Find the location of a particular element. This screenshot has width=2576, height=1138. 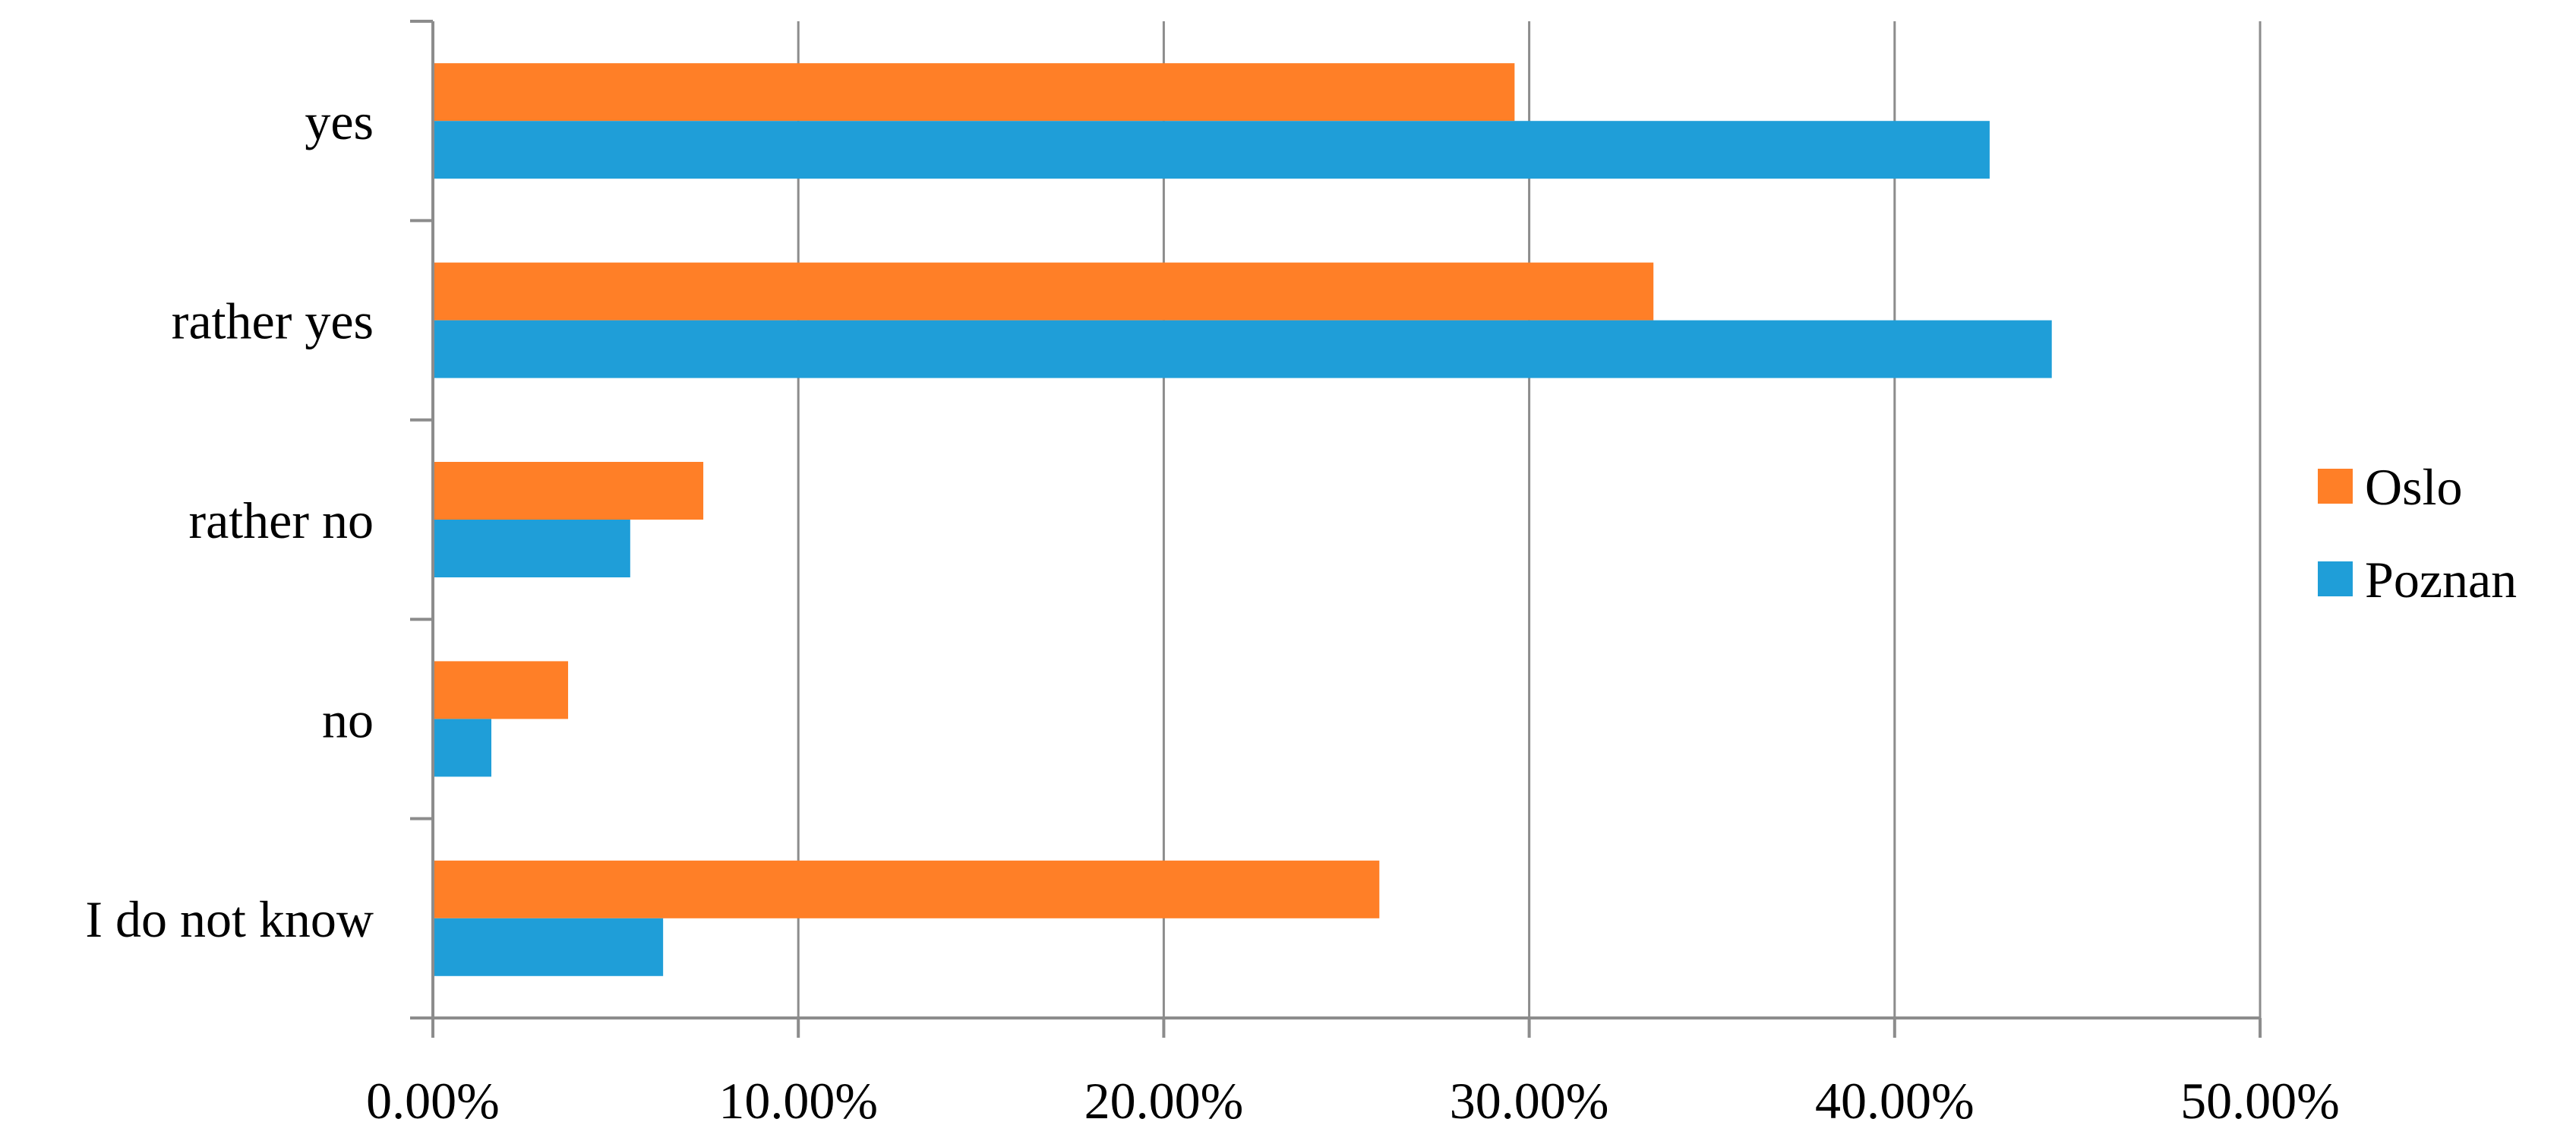

x-tick-label-1: 10.00% is located at coordinates (798, 1101).